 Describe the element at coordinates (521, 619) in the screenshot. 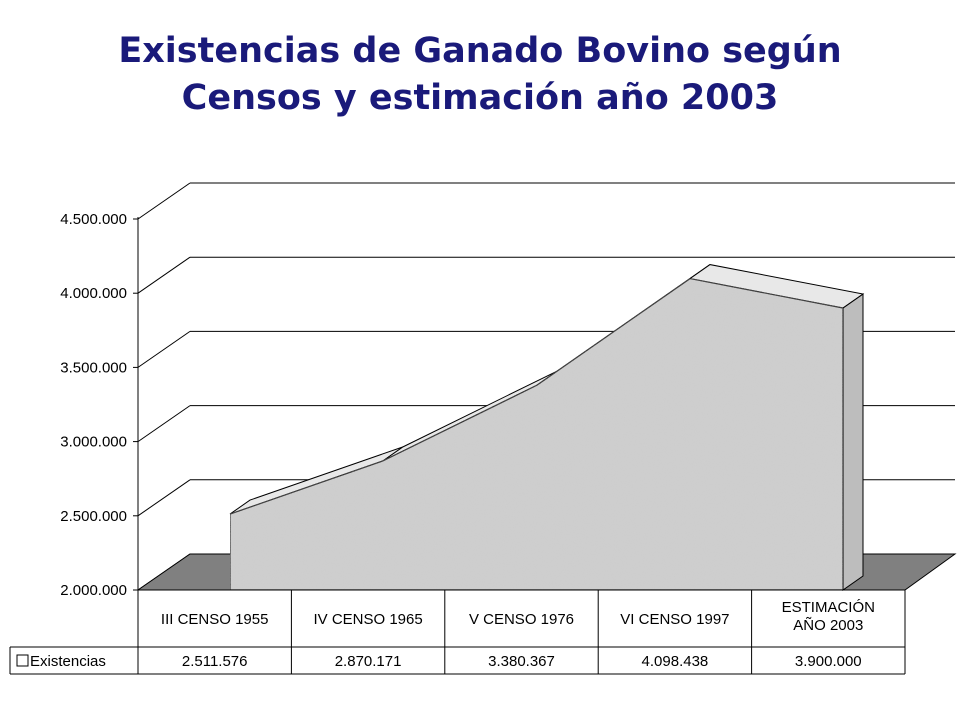

I see `x-category-label: V CENSO 1976` at that location.